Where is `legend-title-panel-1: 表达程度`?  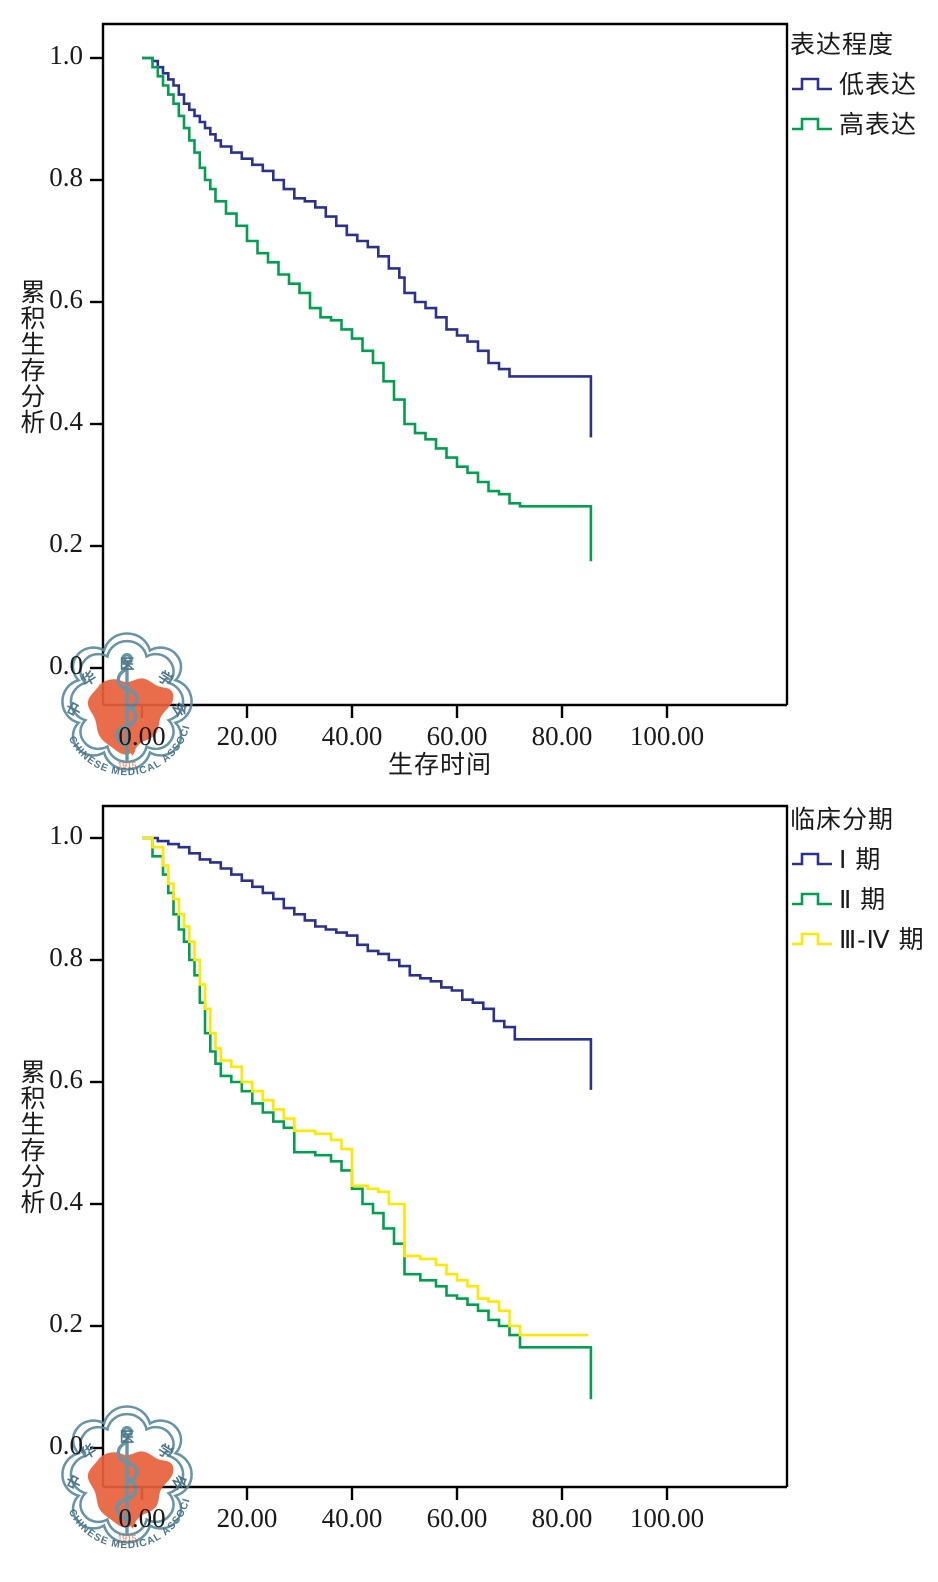 legend-title-panel-1: 表达程度 is located at coordinates (842, 45).